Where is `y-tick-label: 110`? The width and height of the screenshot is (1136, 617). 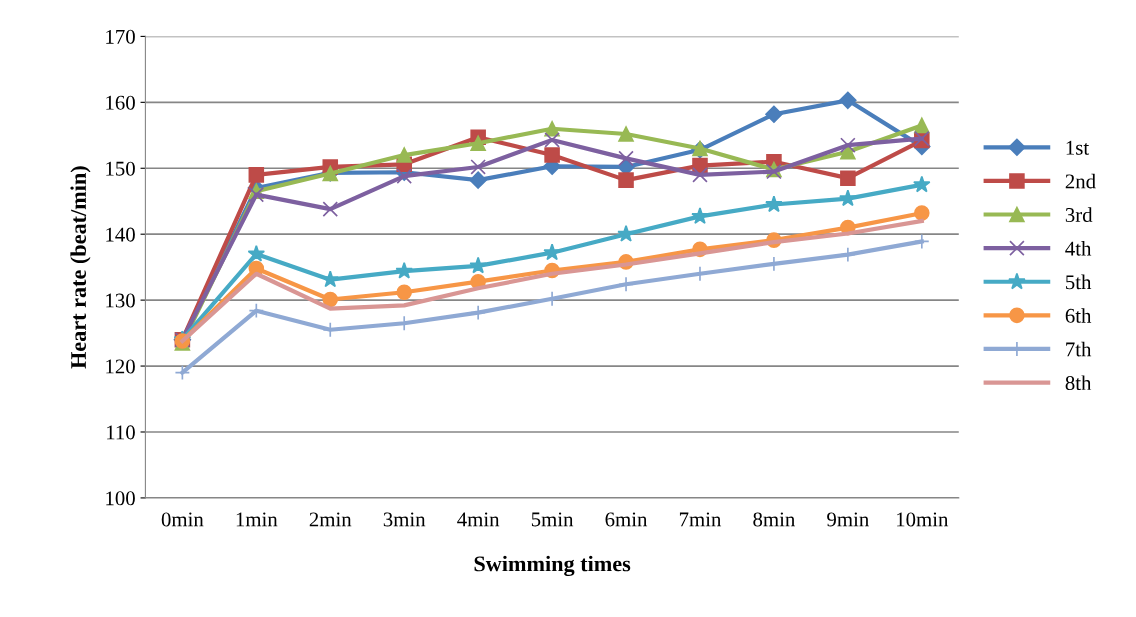
y-tick-label: 110 is located at coordinates (121, 432).